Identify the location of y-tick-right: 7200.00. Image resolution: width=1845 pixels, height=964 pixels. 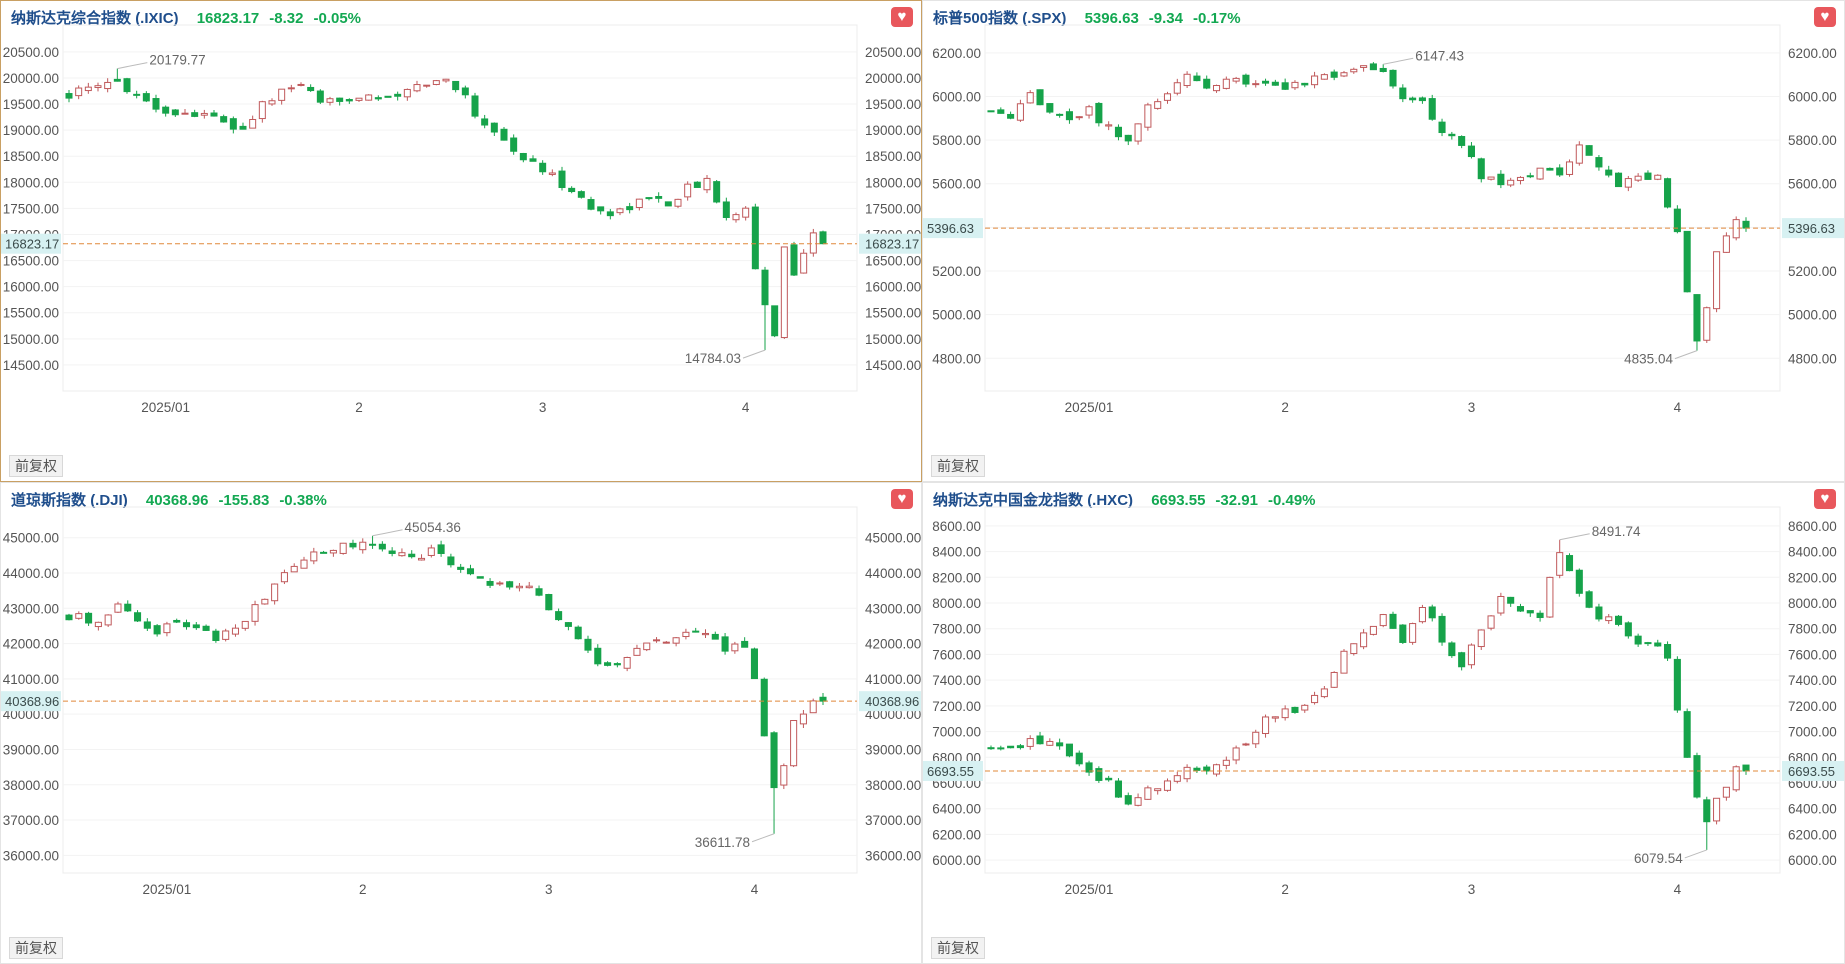
(1812, 706).